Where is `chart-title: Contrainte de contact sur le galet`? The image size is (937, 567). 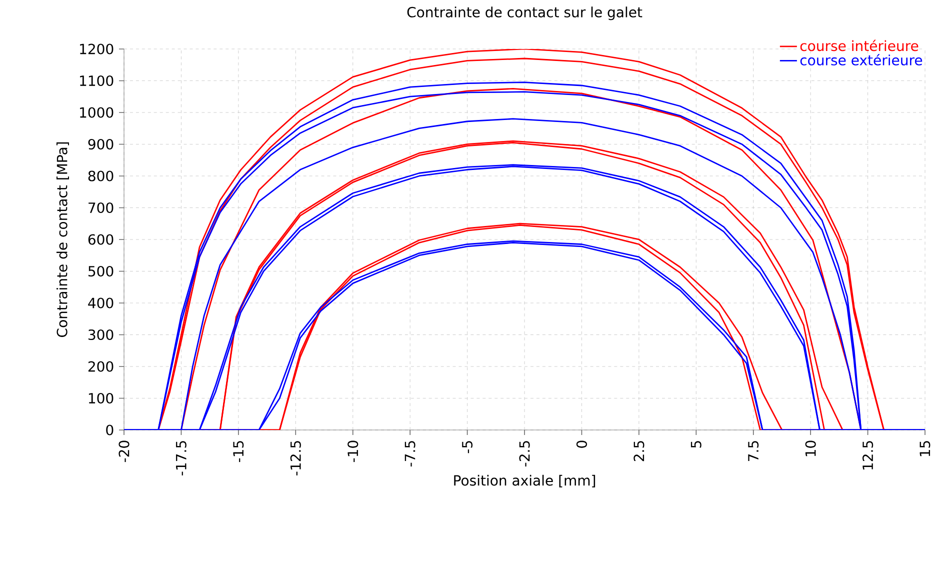 chart-title: Contrainte de contact sur le galet is located at coordinates (524, 13).